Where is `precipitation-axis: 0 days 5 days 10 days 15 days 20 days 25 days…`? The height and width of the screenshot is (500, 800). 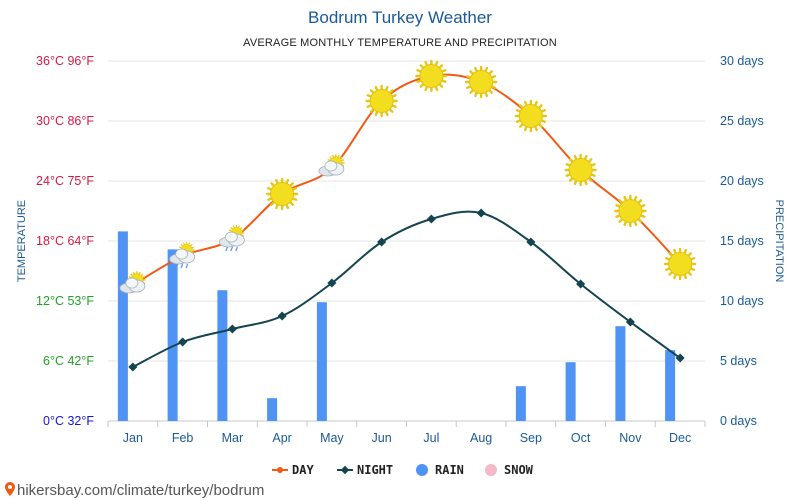
precipitation-axis: 0 days 5 days 10 days 15 days 20 days 25 days… is located at coordinates (742, 241).